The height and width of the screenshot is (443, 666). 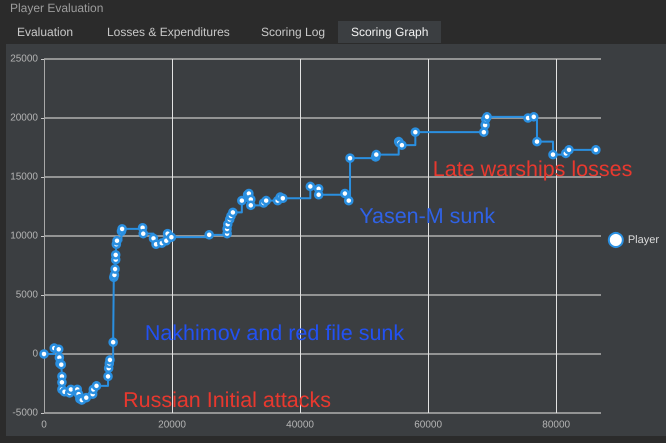 What do you see at coordinates (57, 8) in the screenshot?
I see `chart-title: Player Evaluation` at bounding box center [57, 8].